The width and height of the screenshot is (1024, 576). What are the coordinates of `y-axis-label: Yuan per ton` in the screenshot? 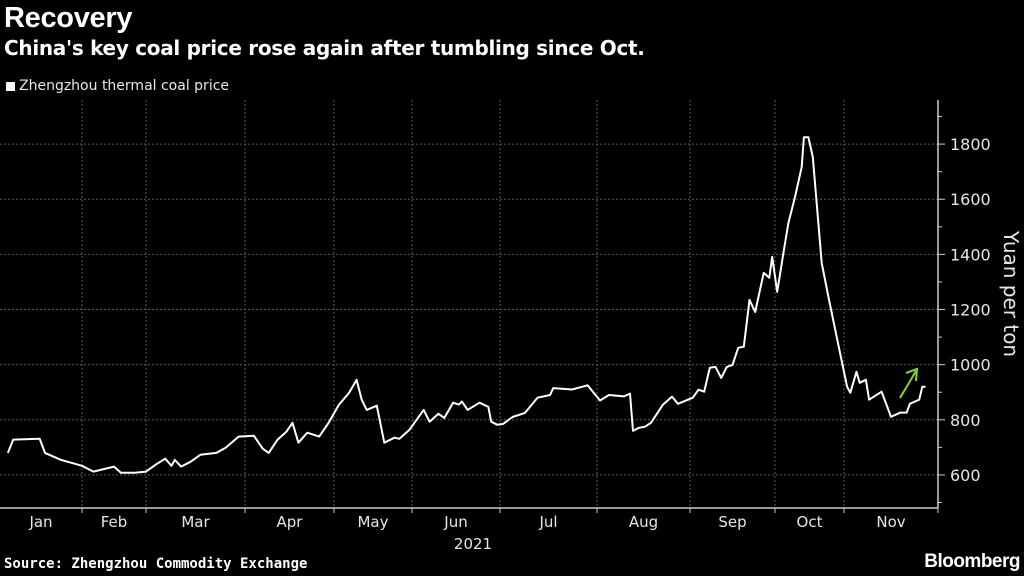 It's located at (1011, 293).